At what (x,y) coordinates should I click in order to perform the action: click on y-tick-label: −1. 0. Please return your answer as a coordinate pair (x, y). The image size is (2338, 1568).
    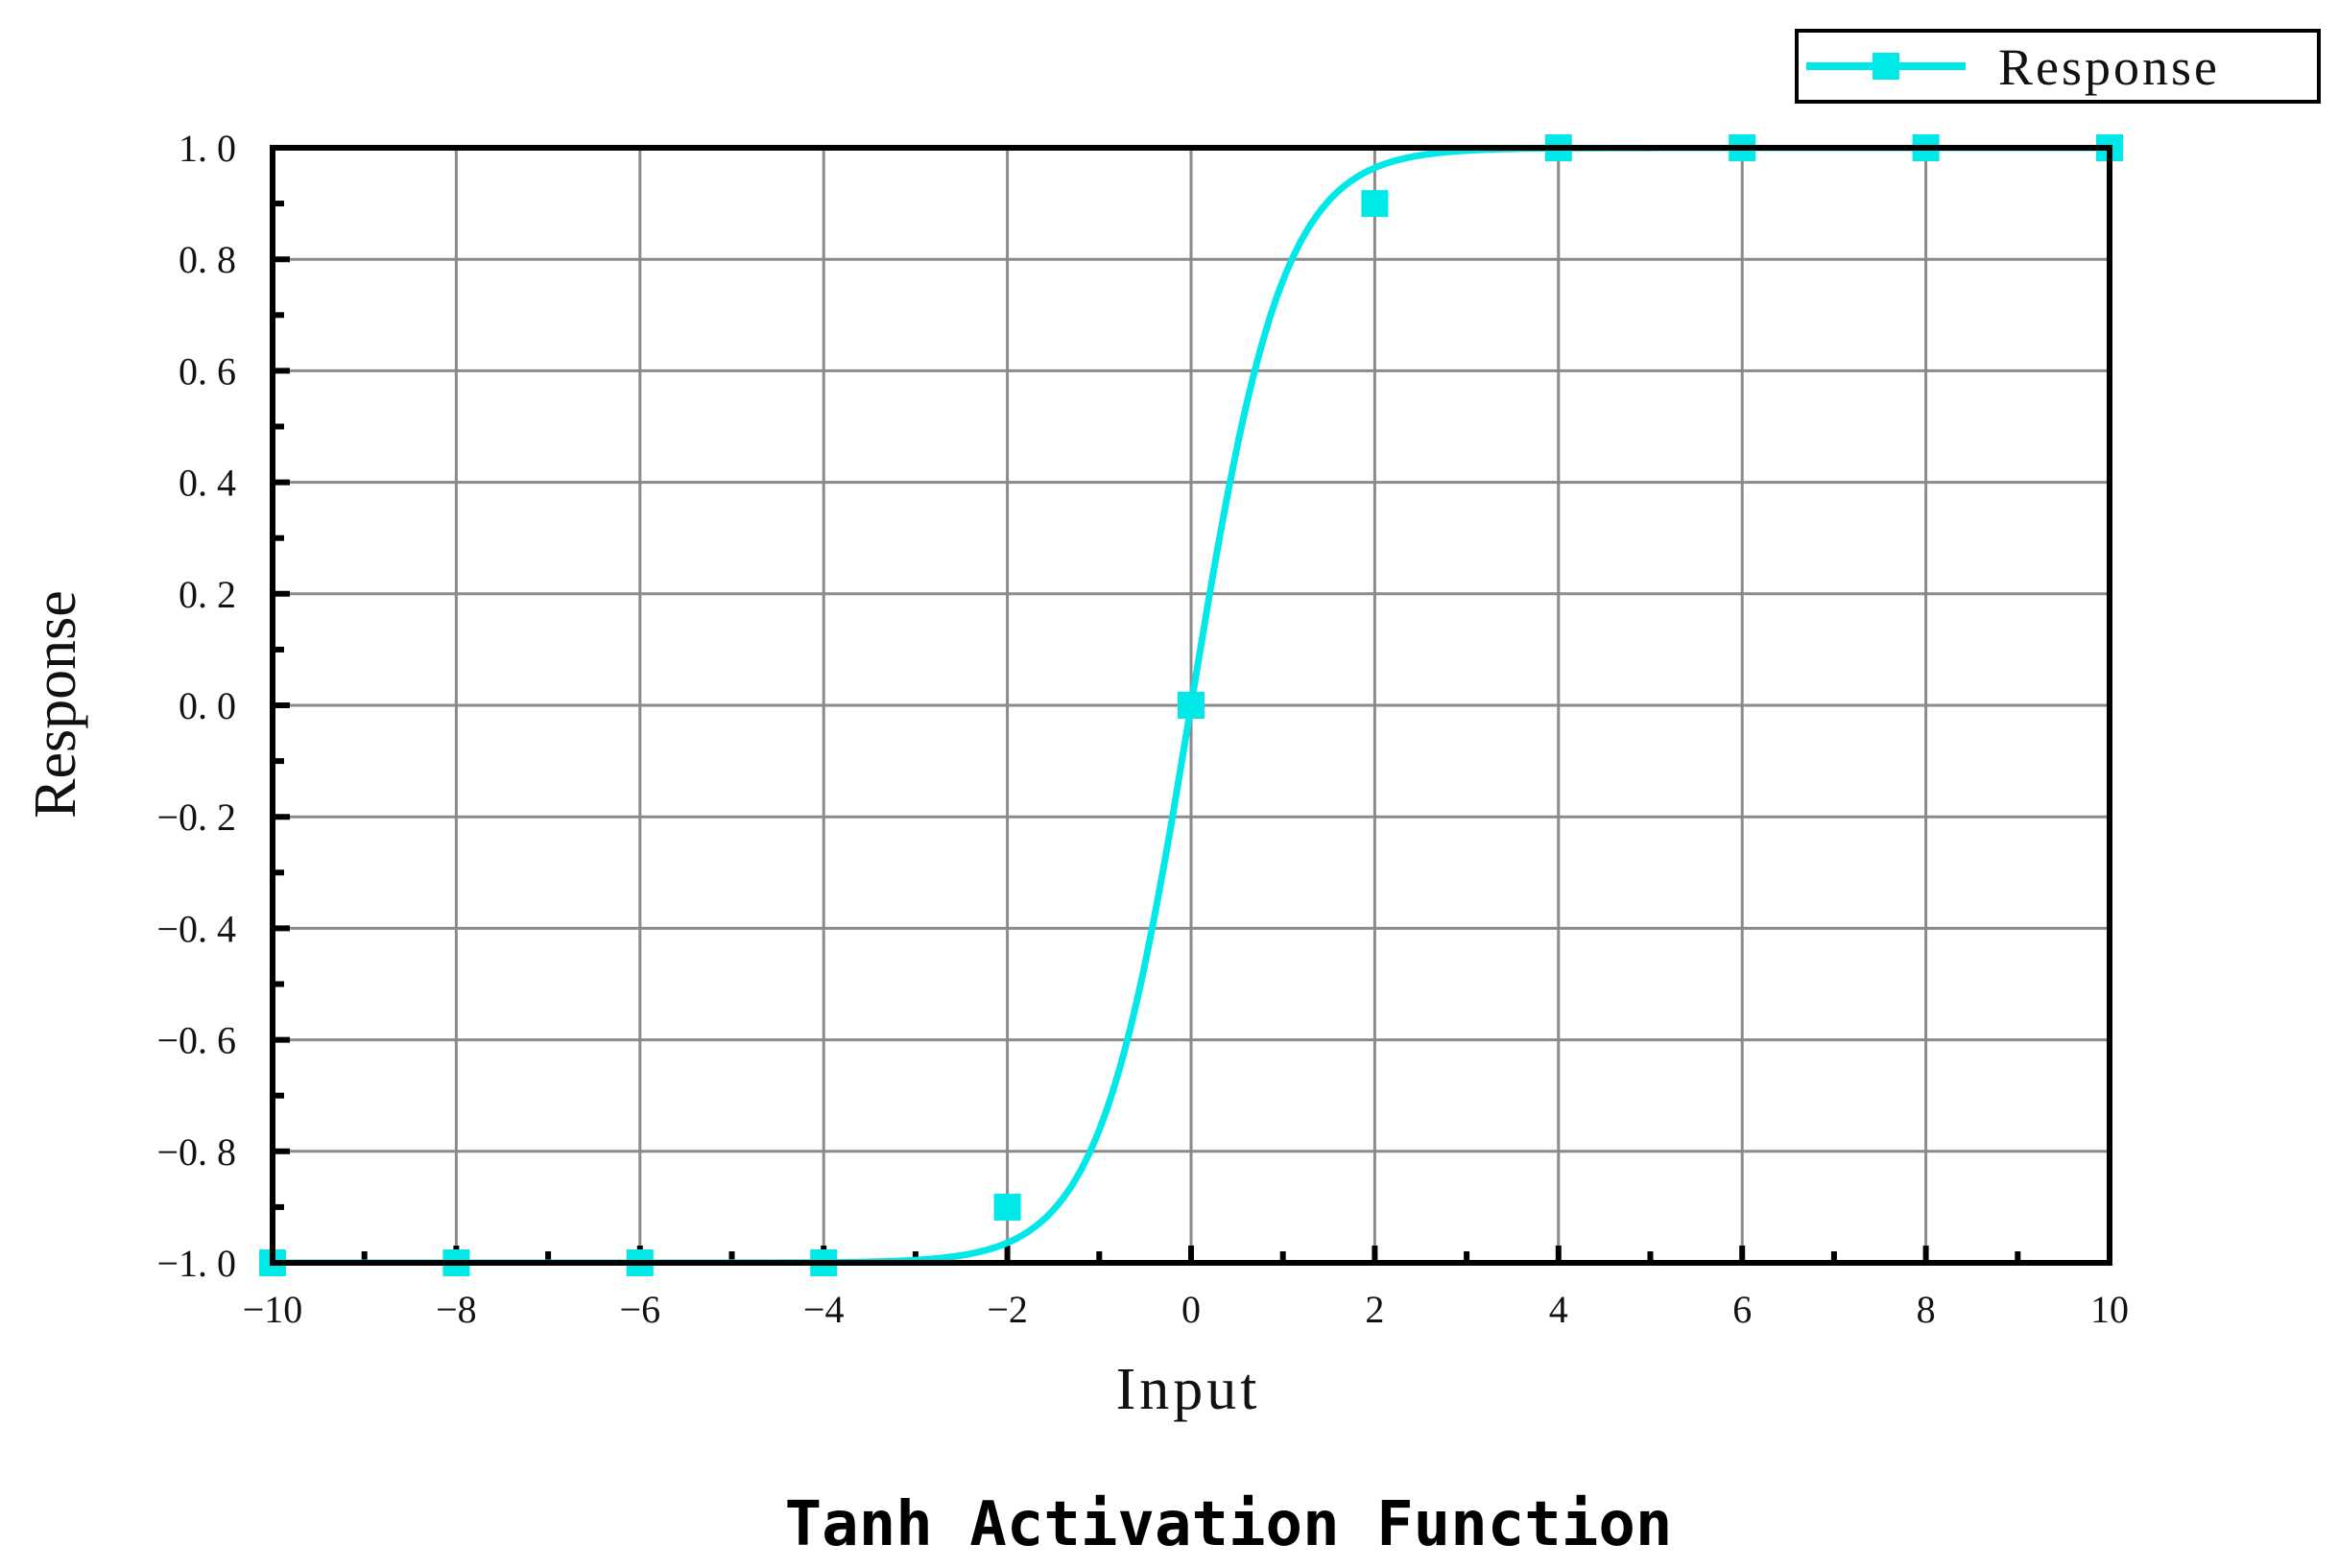
    Looking at the image, I should click on (196, 1263).